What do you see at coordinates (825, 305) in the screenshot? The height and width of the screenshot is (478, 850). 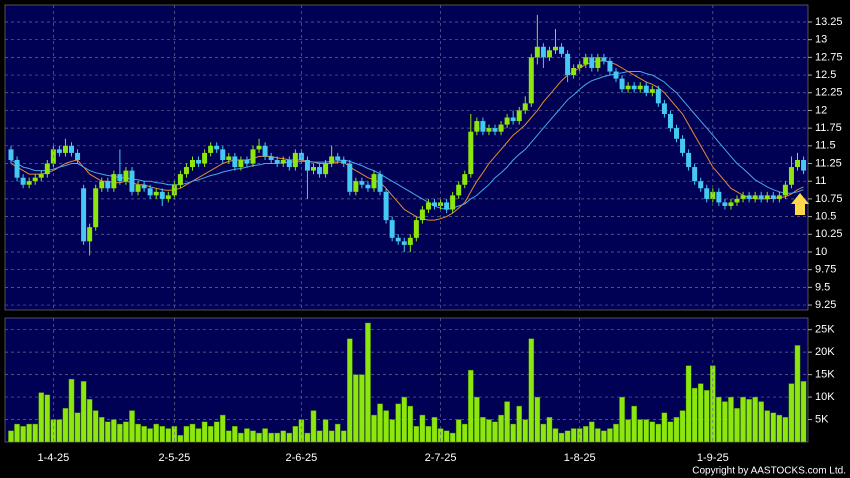 I see `y-tick-label: 9.25` at bounding box center [825, 305].